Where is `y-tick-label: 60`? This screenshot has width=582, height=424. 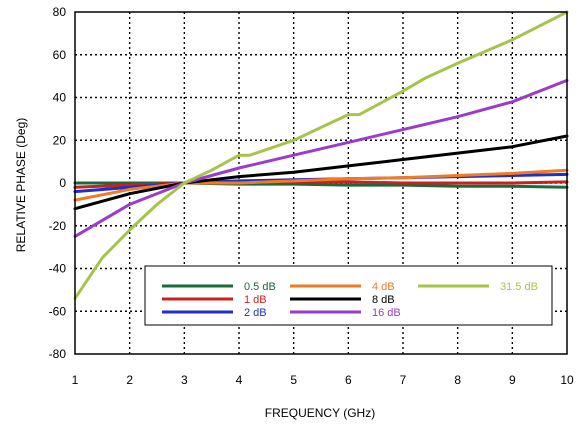 y-tick-label: 60 is located at coordinates (60, 55).